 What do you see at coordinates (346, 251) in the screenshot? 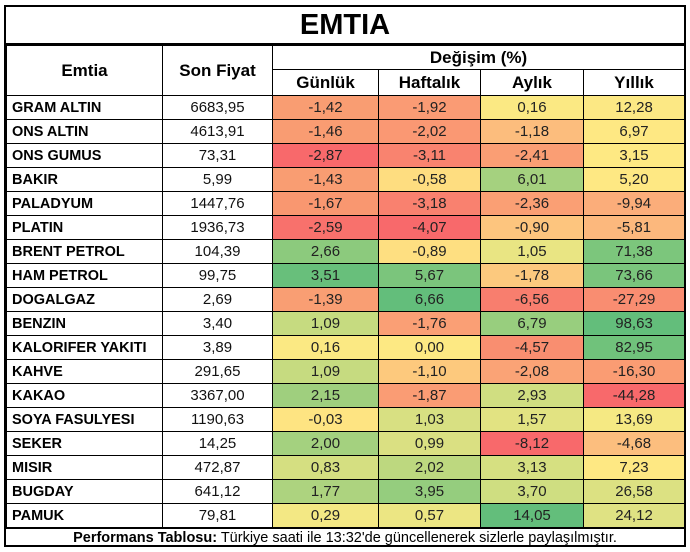
I see `table-row: BRENT PETROL 104,39 2,66 -0,89 1,05 71,38` at bounding box center [346, 251].